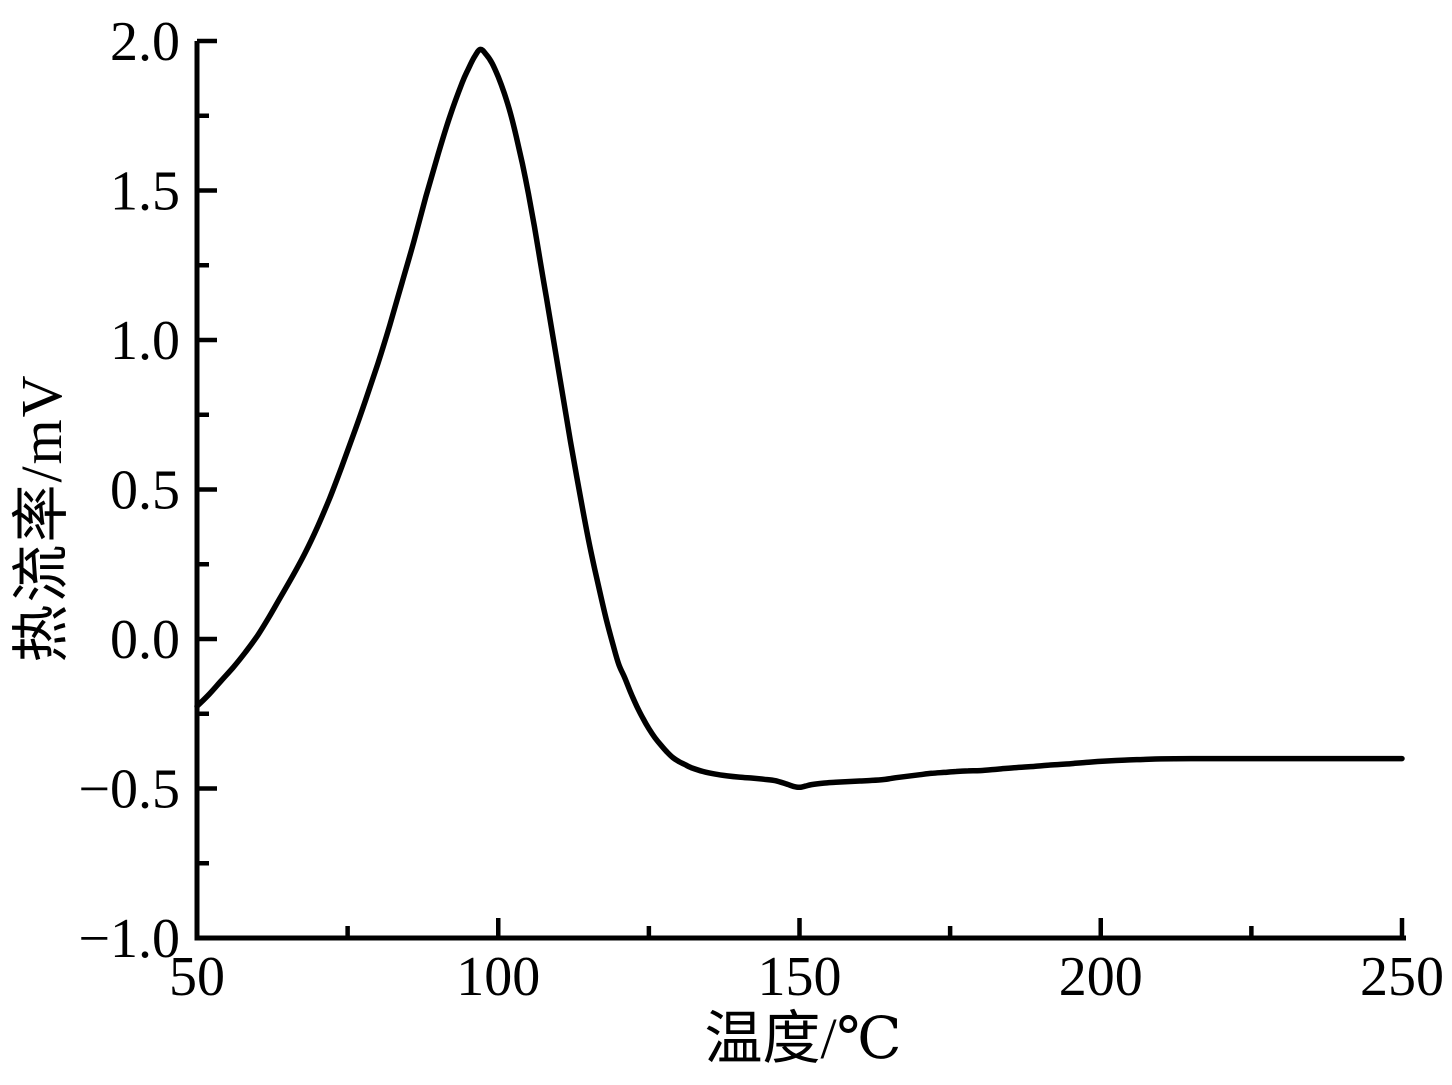 Image resolution: width=1452 pixels, height=1085 pixels. Describe the element at coordinates (803, 1038) in the screenshot. I see `x-axis-title: 温度/℃` at that location.